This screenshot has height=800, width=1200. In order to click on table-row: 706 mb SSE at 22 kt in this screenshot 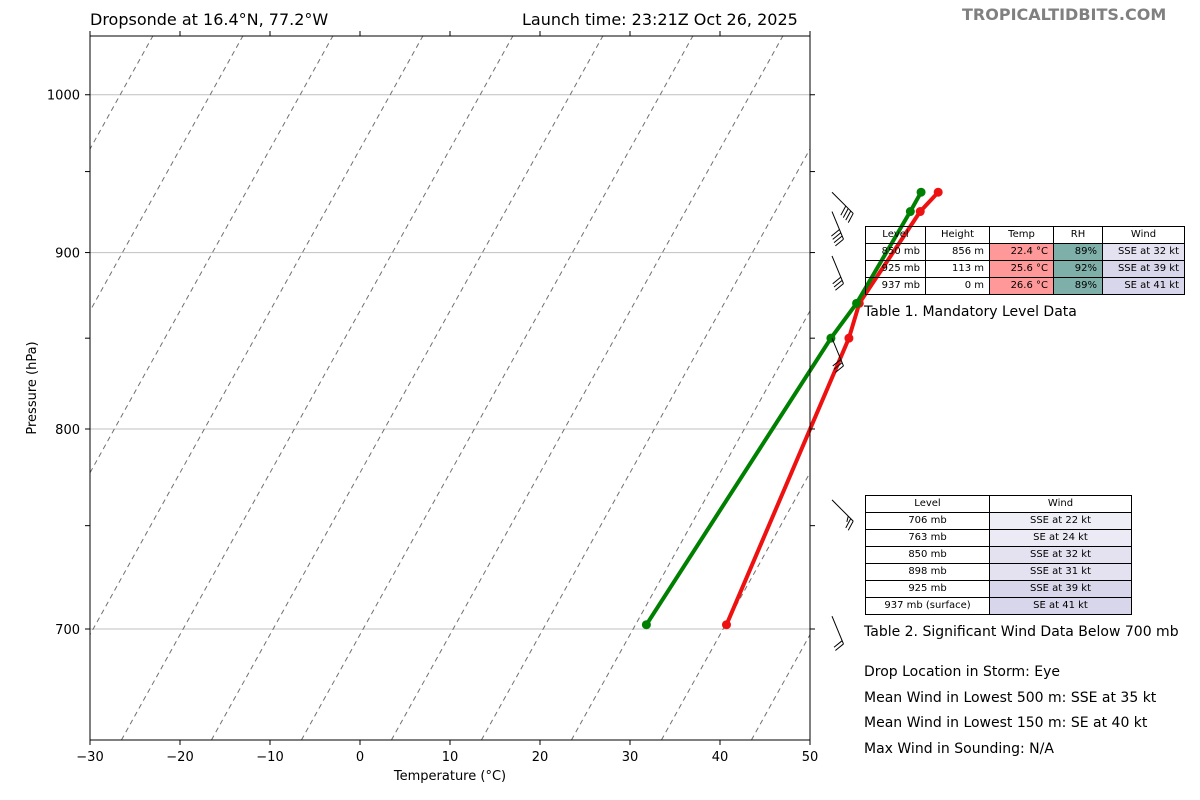, I will do `click(998, 521)`.